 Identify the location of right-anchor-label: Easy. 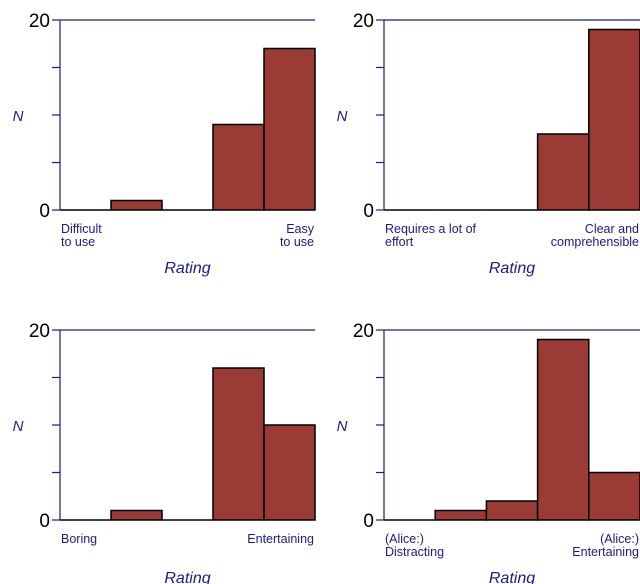
(300, 229).